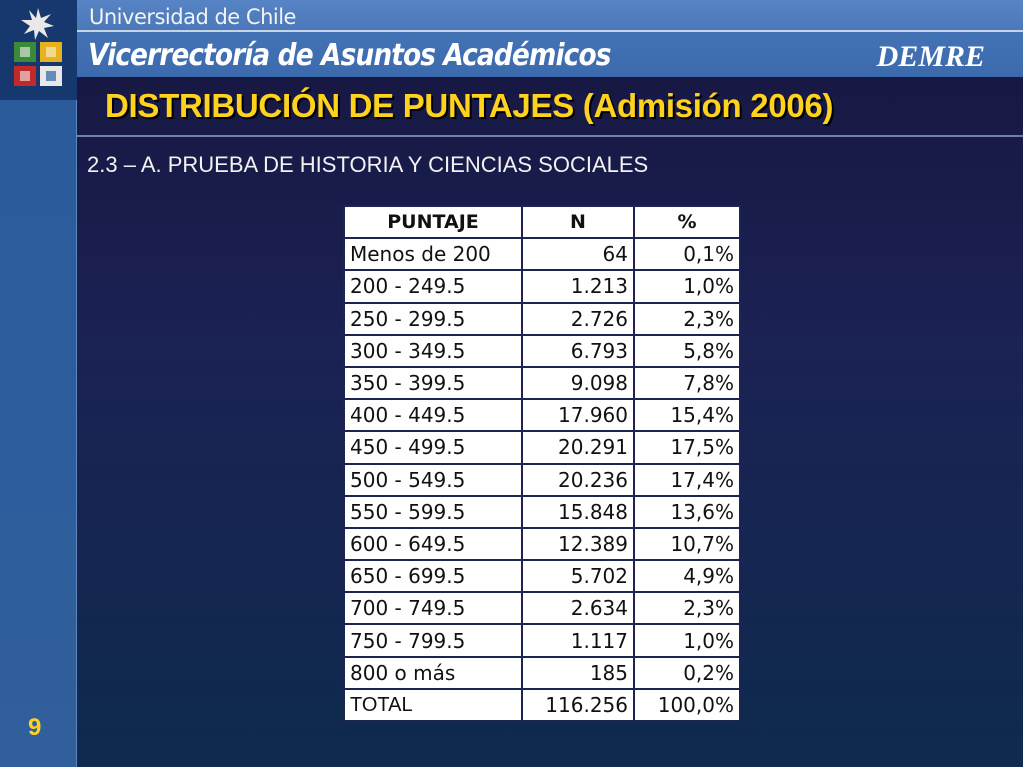 The image size is (1023, 767). Describe the element at coordinates (433, 640) in the screenshot. I see `cell-puntaje: 750 - 799.5` at that location.